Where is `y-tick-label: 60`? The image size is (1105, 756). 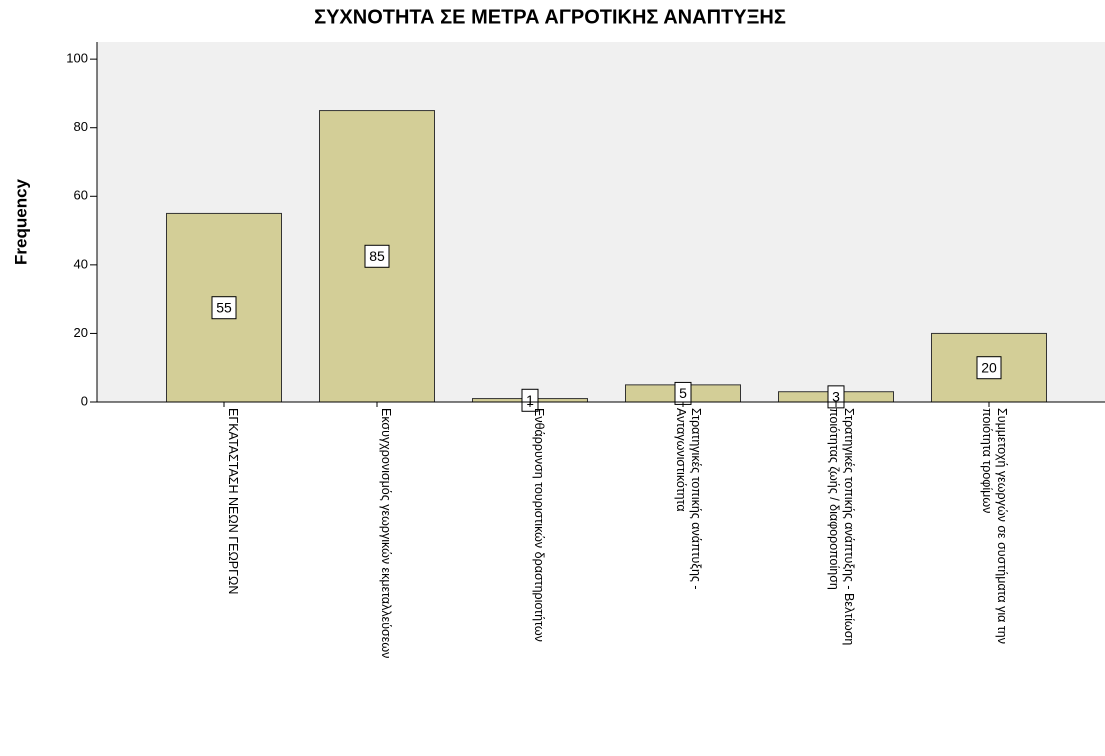 y-tick-label: 60 is located at coordinates (81, 195).